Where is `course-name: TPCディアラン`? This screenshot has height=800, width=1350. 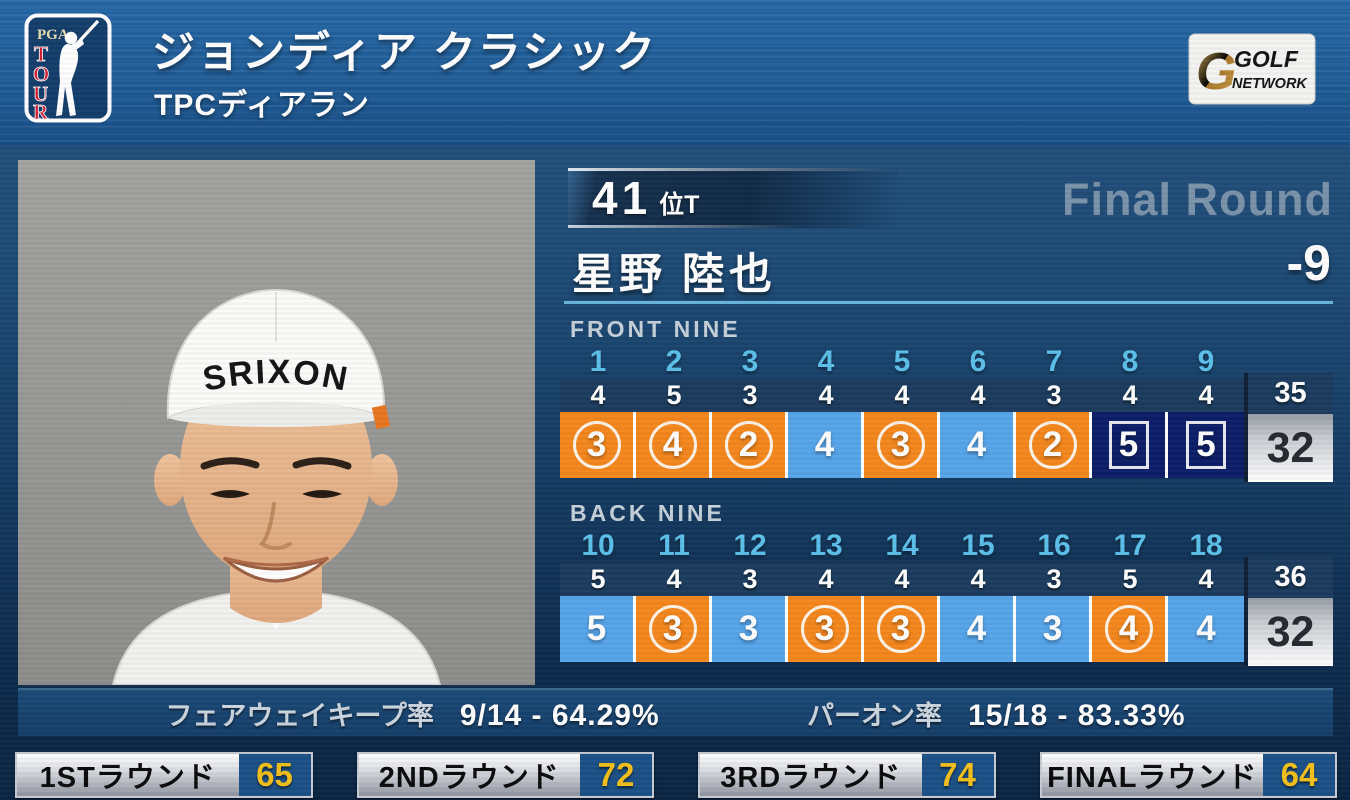 course-name: TPCディアラン is located at coordinates (262, 105).